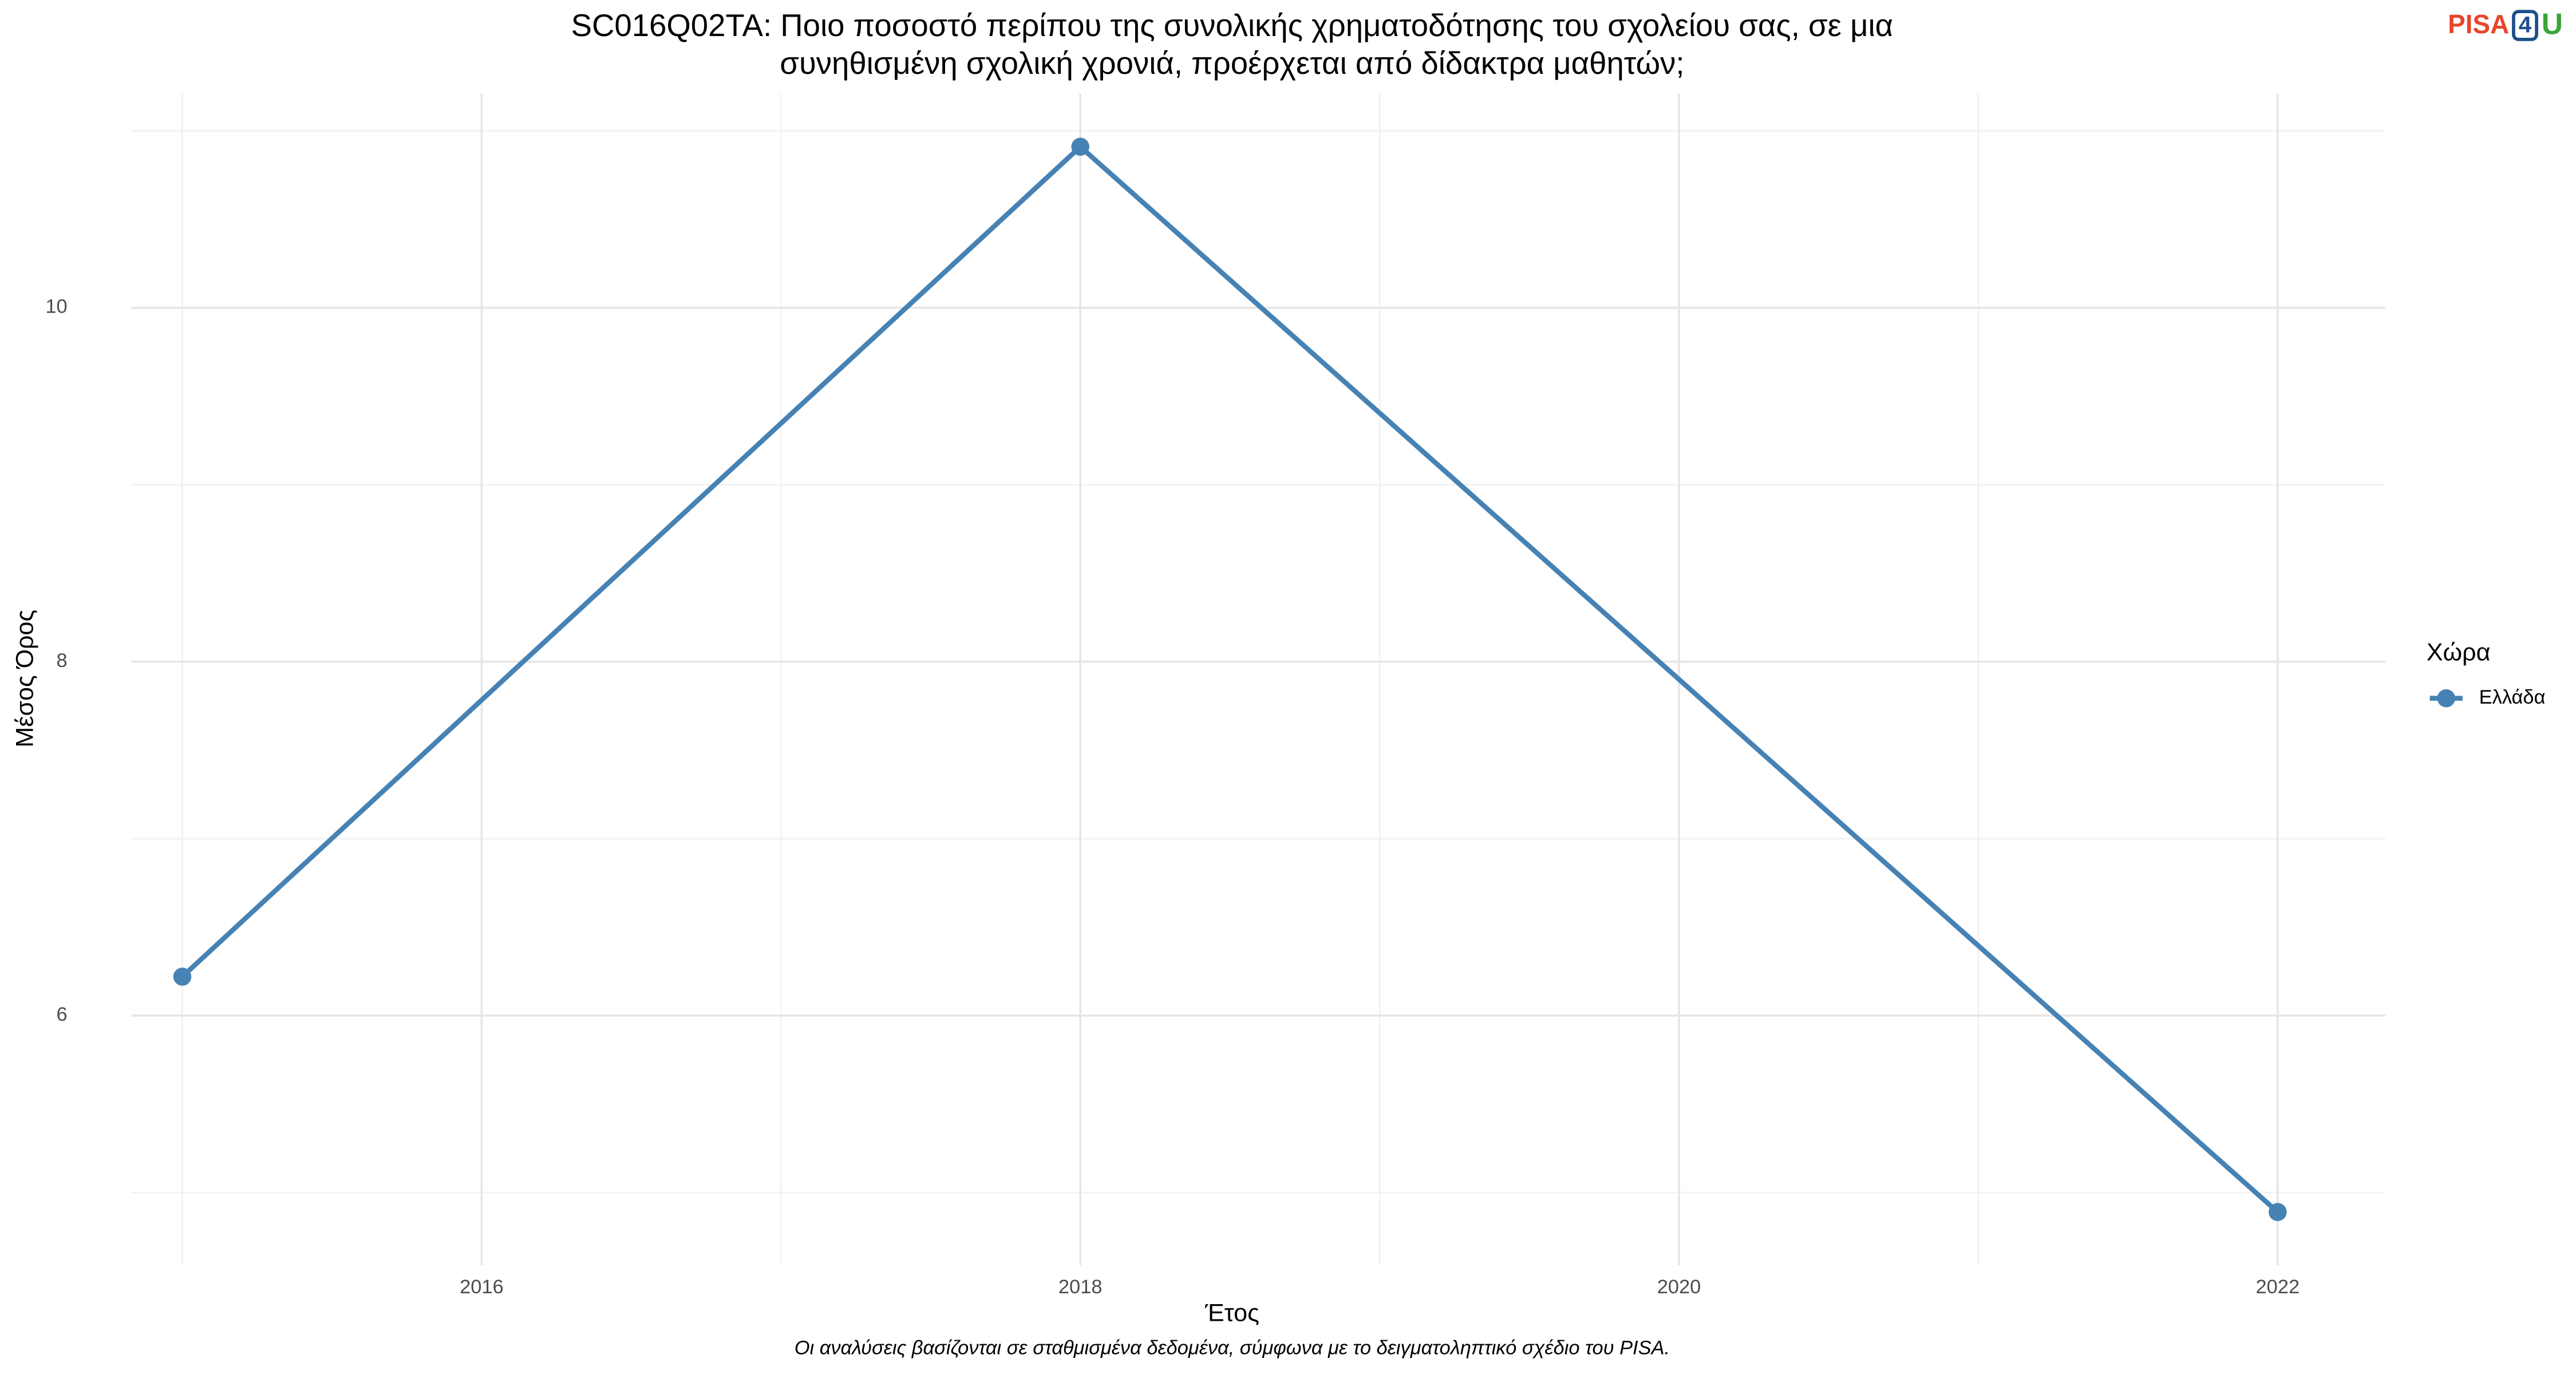 The image size is (2576, 1374). What do you see at coordinates (56, 307) in the screenshot?
I see `y-tick-label: 10` at bounding box center [56, 307].